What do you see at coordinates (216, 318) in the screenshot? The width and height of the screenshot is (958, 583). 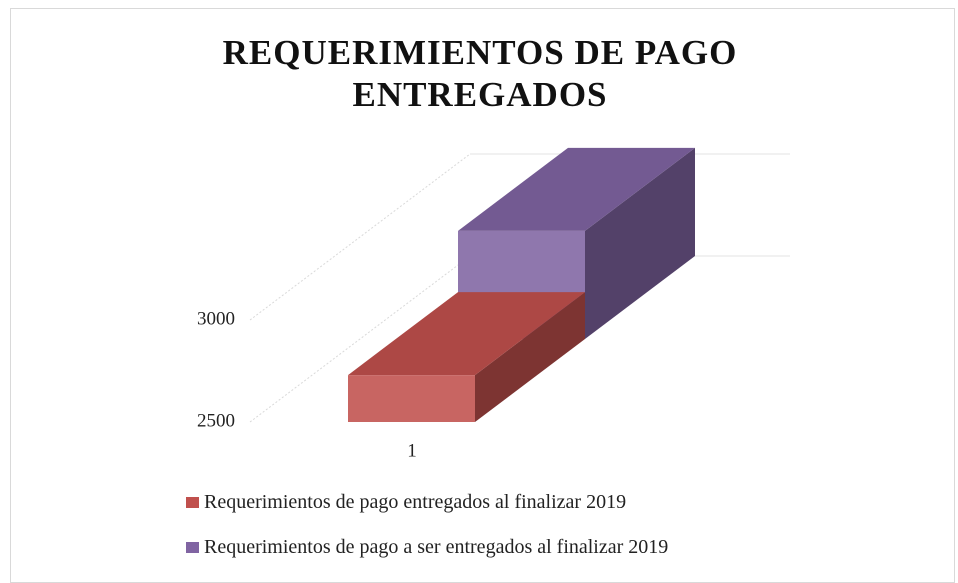 I see `y-tick-label: 3000` at bounding box center [216, 318].